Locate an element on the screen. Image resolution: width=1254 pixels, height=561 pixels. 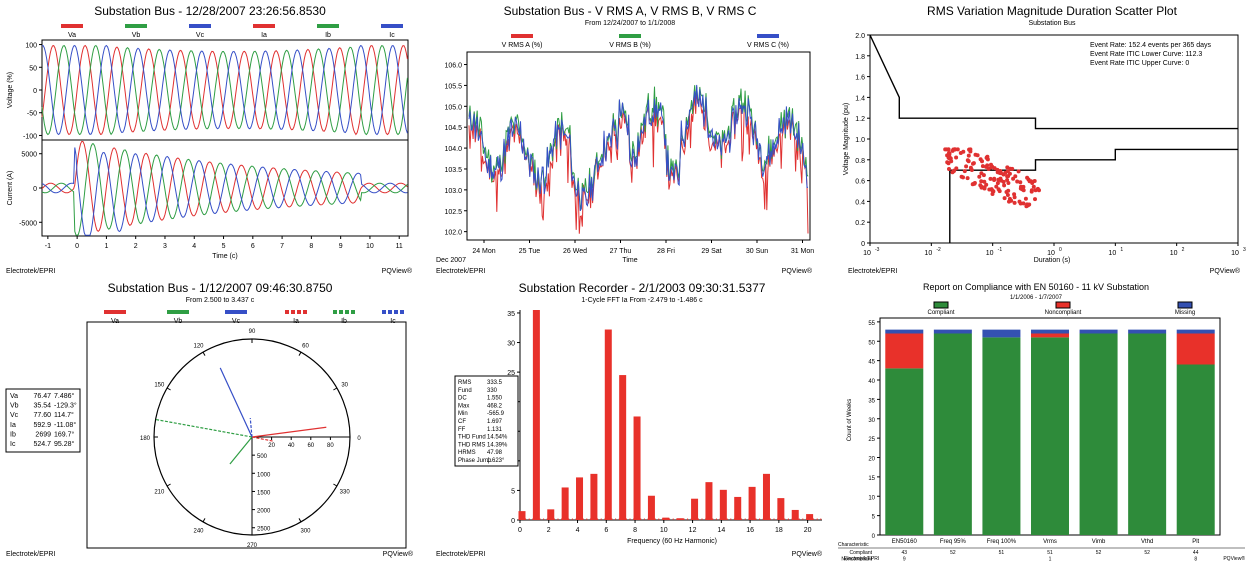
legend-vb-swatch is located at coordinates (136, 26).